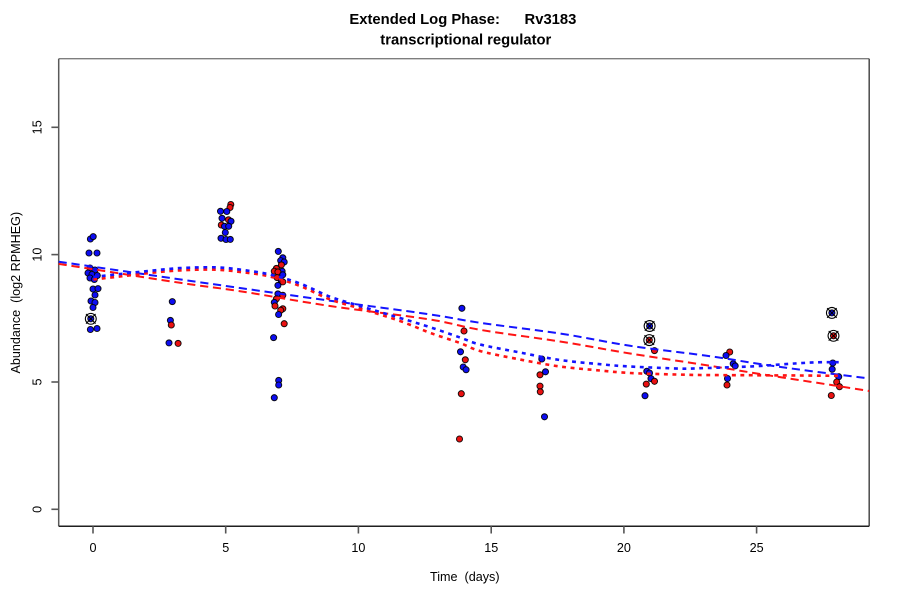  Describe the element at coordinates (624, 548) in the screenshot. I see `svg-text: 20` at that location.